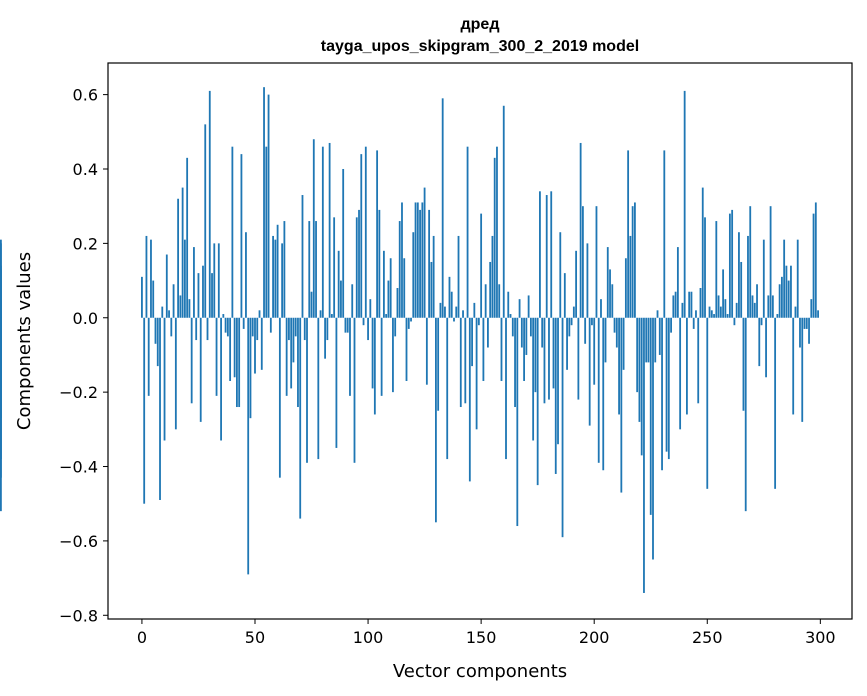 The image size is (867, 696). Describe the element at coordinates (85, 169) in the screenshot. I see `y-tick-label: 0.4` at that location.